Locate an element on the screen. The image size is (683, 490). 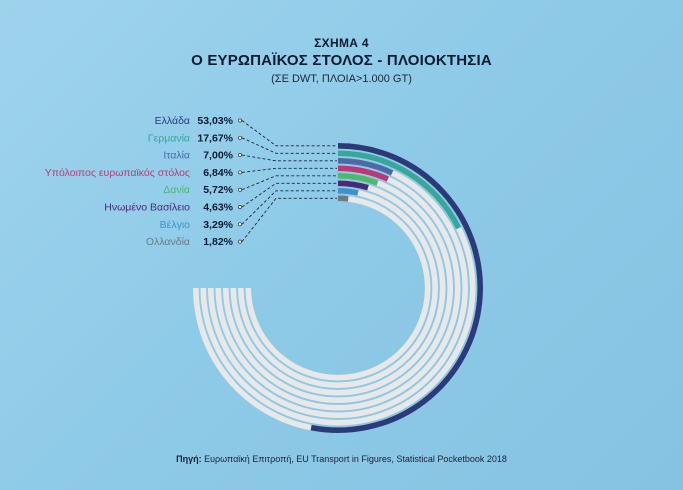
category-label-3: Υπόλοιπος ευρωπαϊκός στόλος is located at coordinates (117, 173).